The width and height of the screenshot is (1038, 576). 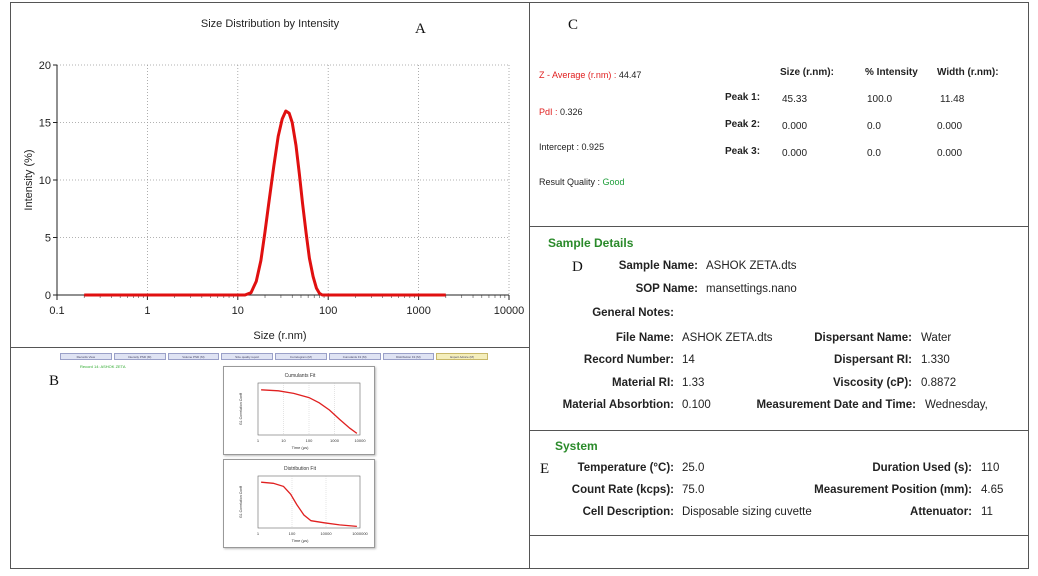 What do you see at coordinates (693, 383) in the screenshot?
I see `material-ri-value: 1.33` at bounding box center [693, 383].